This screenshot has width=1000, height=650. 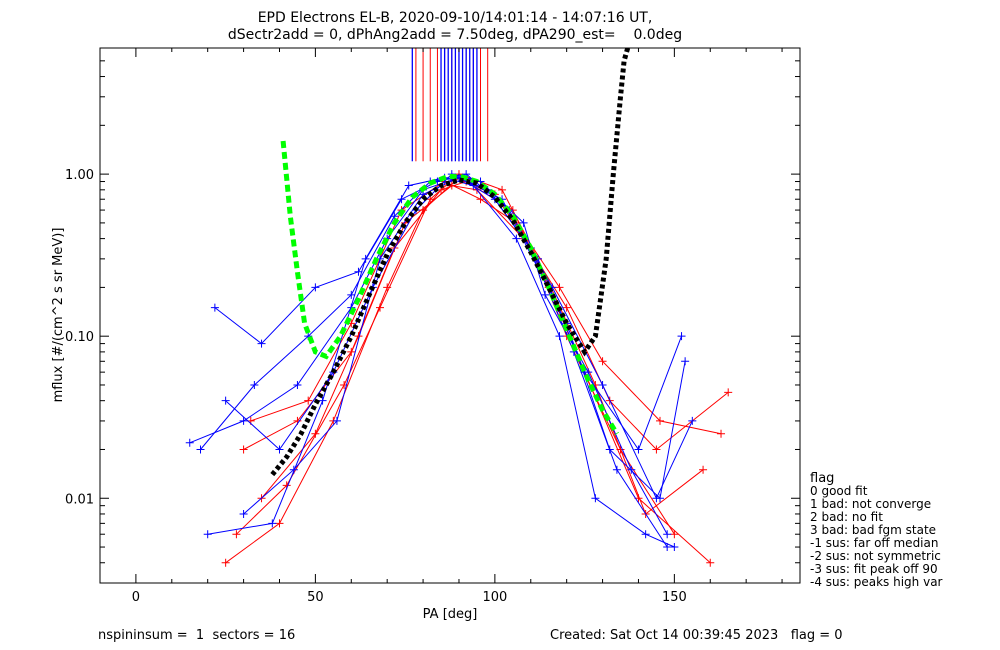 What do you see at coordinates (874, 543) in the screenshot?
I see `legend-entry: -1 sus: far off median` at bounding box center [874, 543].